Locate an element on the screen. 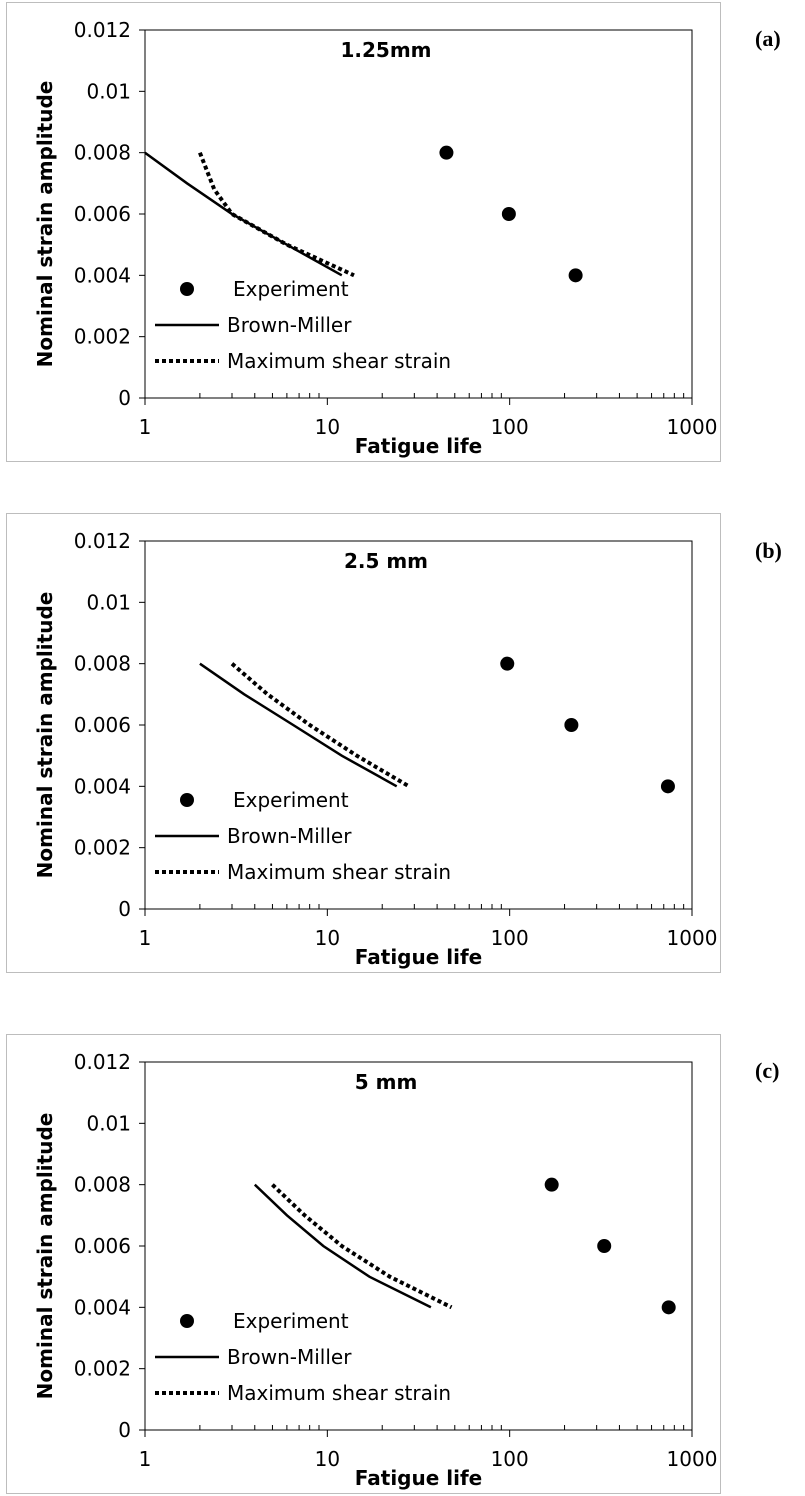  panel-label-c: (c) is located at coordinates (767, 1070).